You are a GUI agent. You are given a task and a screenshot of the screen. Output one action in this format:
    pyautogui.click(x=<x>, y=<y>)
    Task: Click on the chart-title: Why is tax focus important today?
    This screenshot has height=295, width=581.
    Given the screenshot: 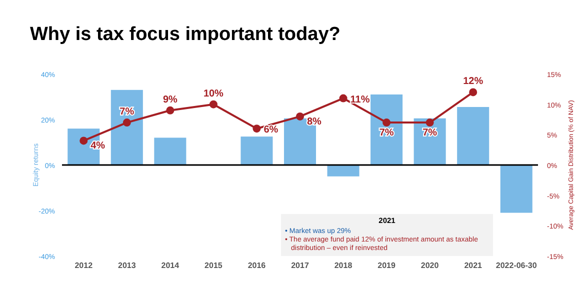 What is the action you would take?
    pyautogui.click(x=185, y=34)
    